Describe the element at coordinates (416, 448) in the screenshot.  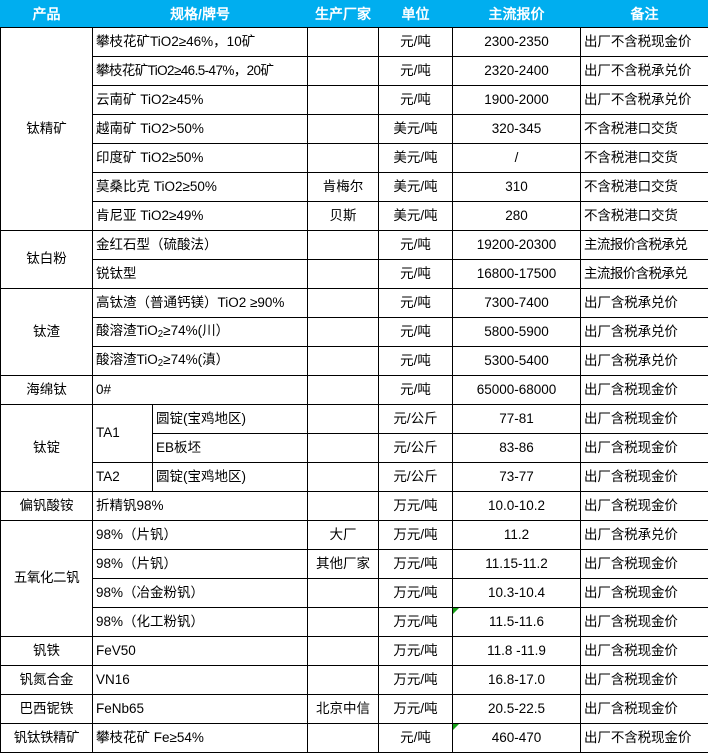
I see `cell-unit: 元/公斤` at that location.